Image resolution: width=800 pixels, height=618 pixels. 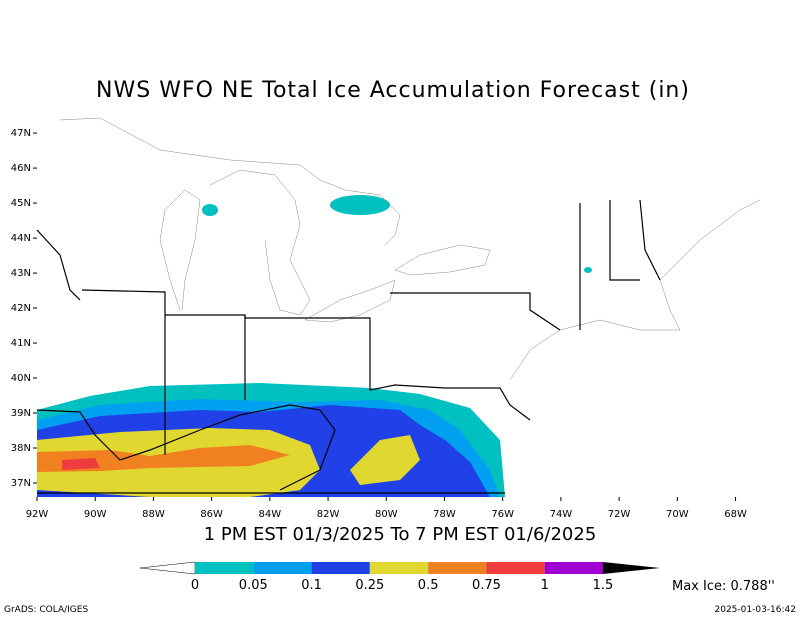 I want to click on colorbar-label: 0.1, so click(x=311, y=585).